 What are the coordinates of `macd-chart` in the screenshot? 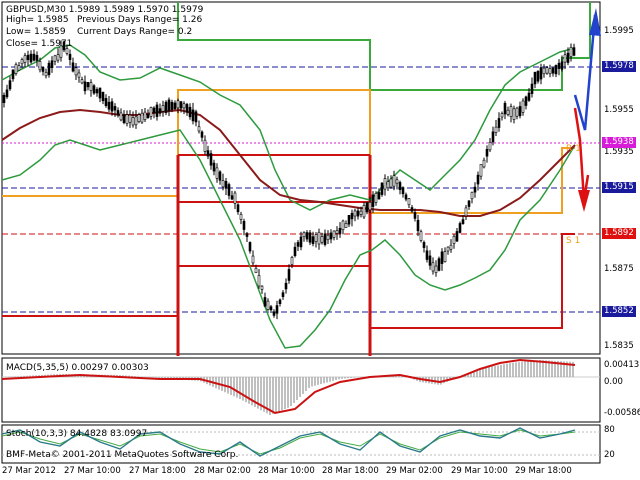 It's located at (320, 390).